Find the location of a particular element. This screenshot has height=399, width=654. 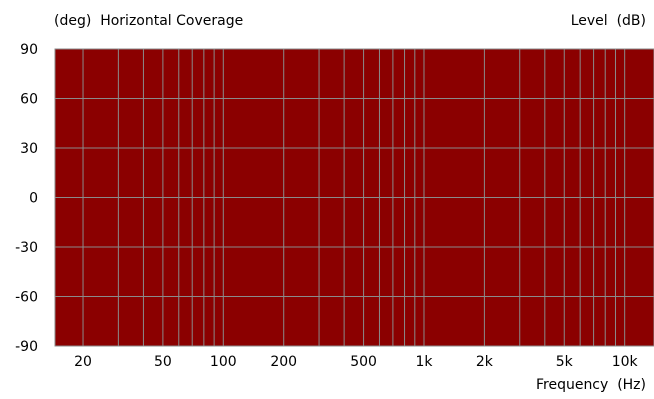

x-tick-label: 50 is located at coordinates (163, 362).